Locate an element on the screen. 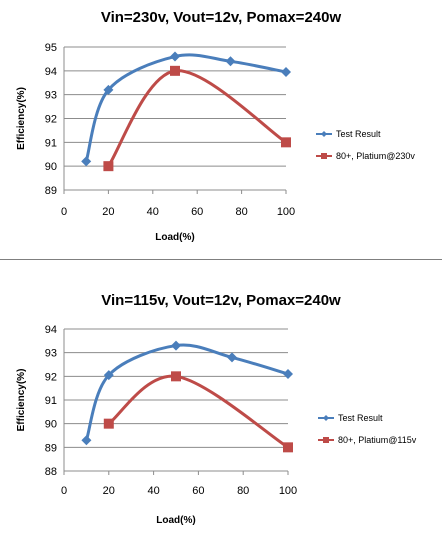 The height and width of the screenshot is (538, 442). panel-divider is located at coordinates (221, 259).